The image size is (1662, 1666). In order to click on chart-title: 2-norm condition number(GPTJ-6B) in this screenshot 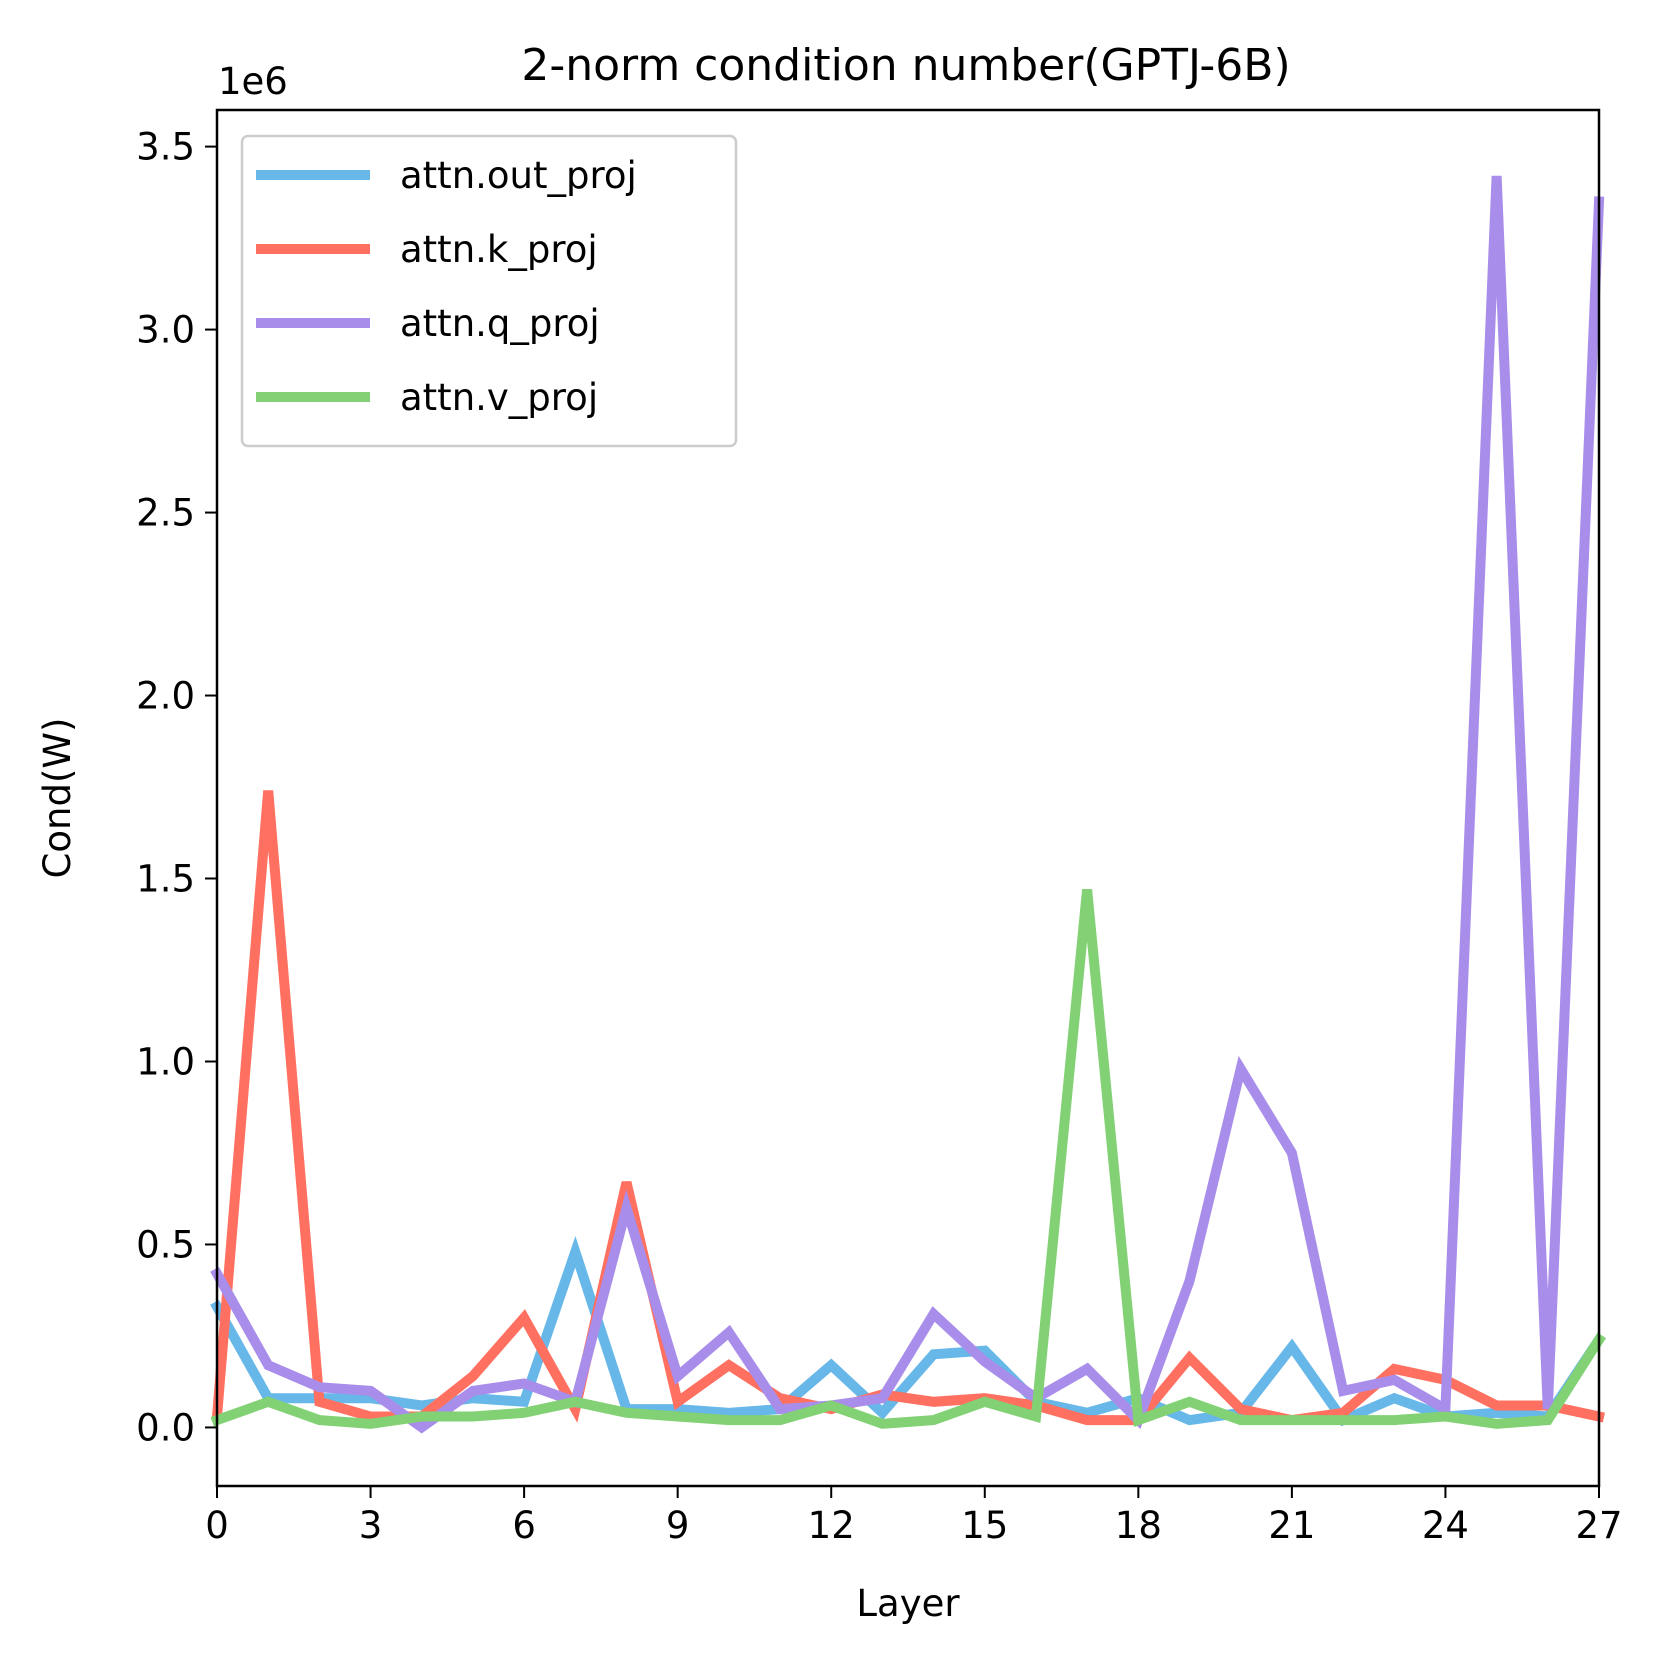, I will do `click(905, 65)`.